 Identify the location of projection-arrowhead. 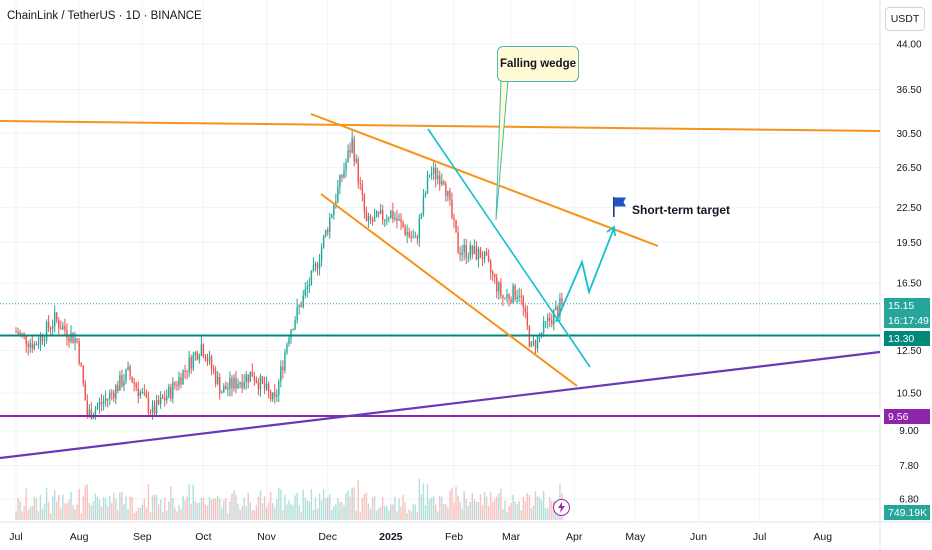
(611, 231).